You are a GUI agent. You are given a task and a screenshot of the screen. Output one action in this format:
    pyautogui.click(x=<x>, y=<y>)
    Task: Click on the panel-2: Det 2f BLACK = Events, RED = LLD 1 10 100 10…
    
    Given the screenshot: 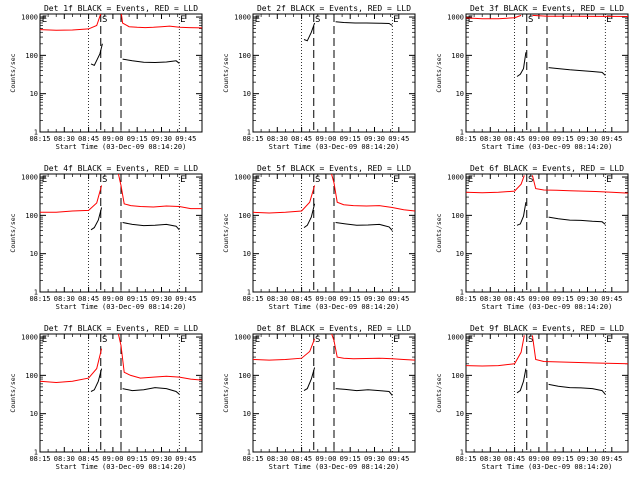 What is the action you would take?
    pyautogui.click(x=319, y=75)
    